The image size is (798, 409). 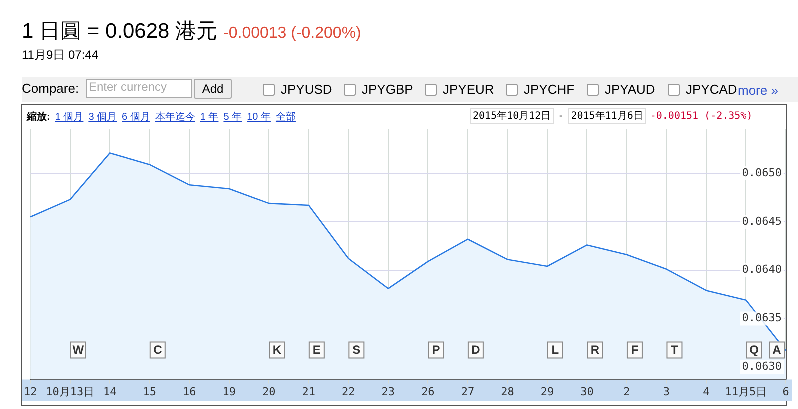 What do you see at coordinates (666, 391) in the screenshot?
I see `x-tick-label: 3` at bounding box center [666, 391].